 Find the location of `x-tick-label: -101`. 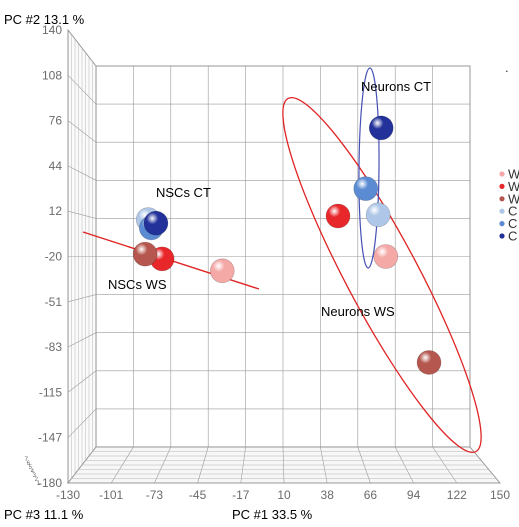

x-tick-label: -101 is located at coordinates (111, 495).